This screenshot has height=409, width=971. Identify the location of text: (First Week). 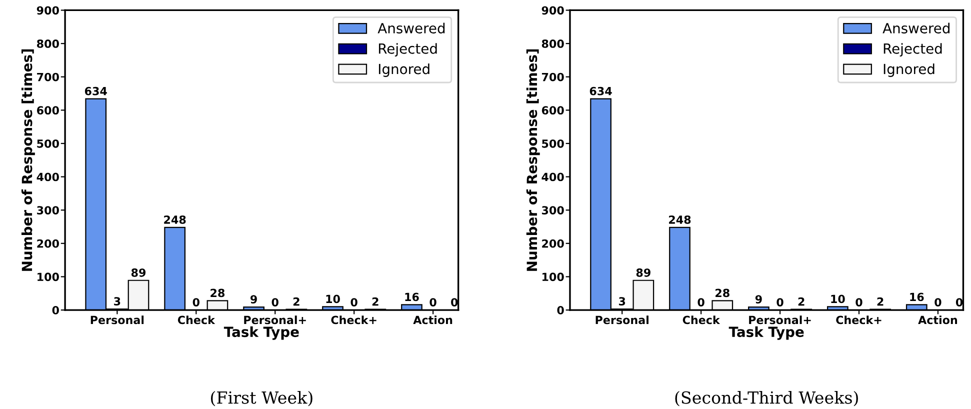
(261, 398).